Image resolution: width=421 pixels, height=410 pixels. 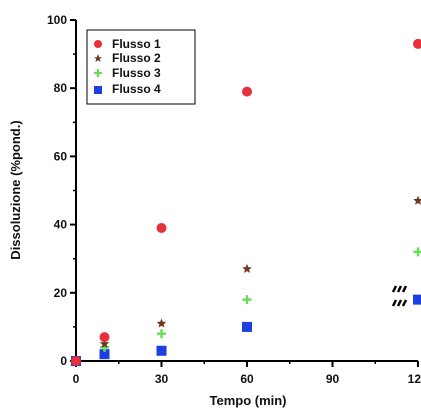 I want to click on legend-label-flusso-2: Flusso 2, so click(x=136, y=58).